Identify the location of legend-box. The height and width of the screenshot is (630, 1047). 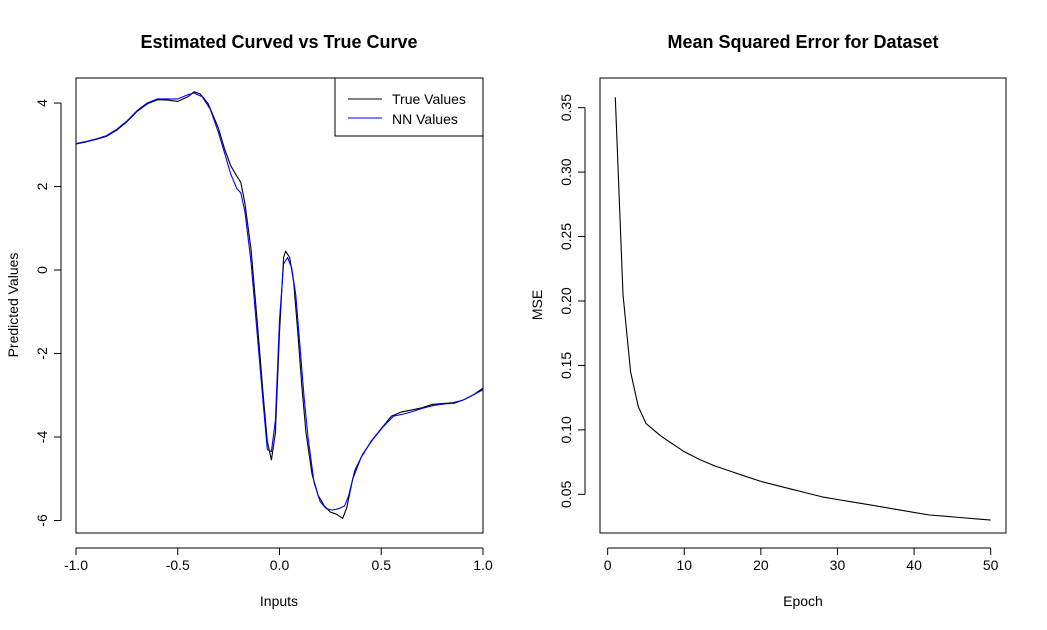
(409, 107).